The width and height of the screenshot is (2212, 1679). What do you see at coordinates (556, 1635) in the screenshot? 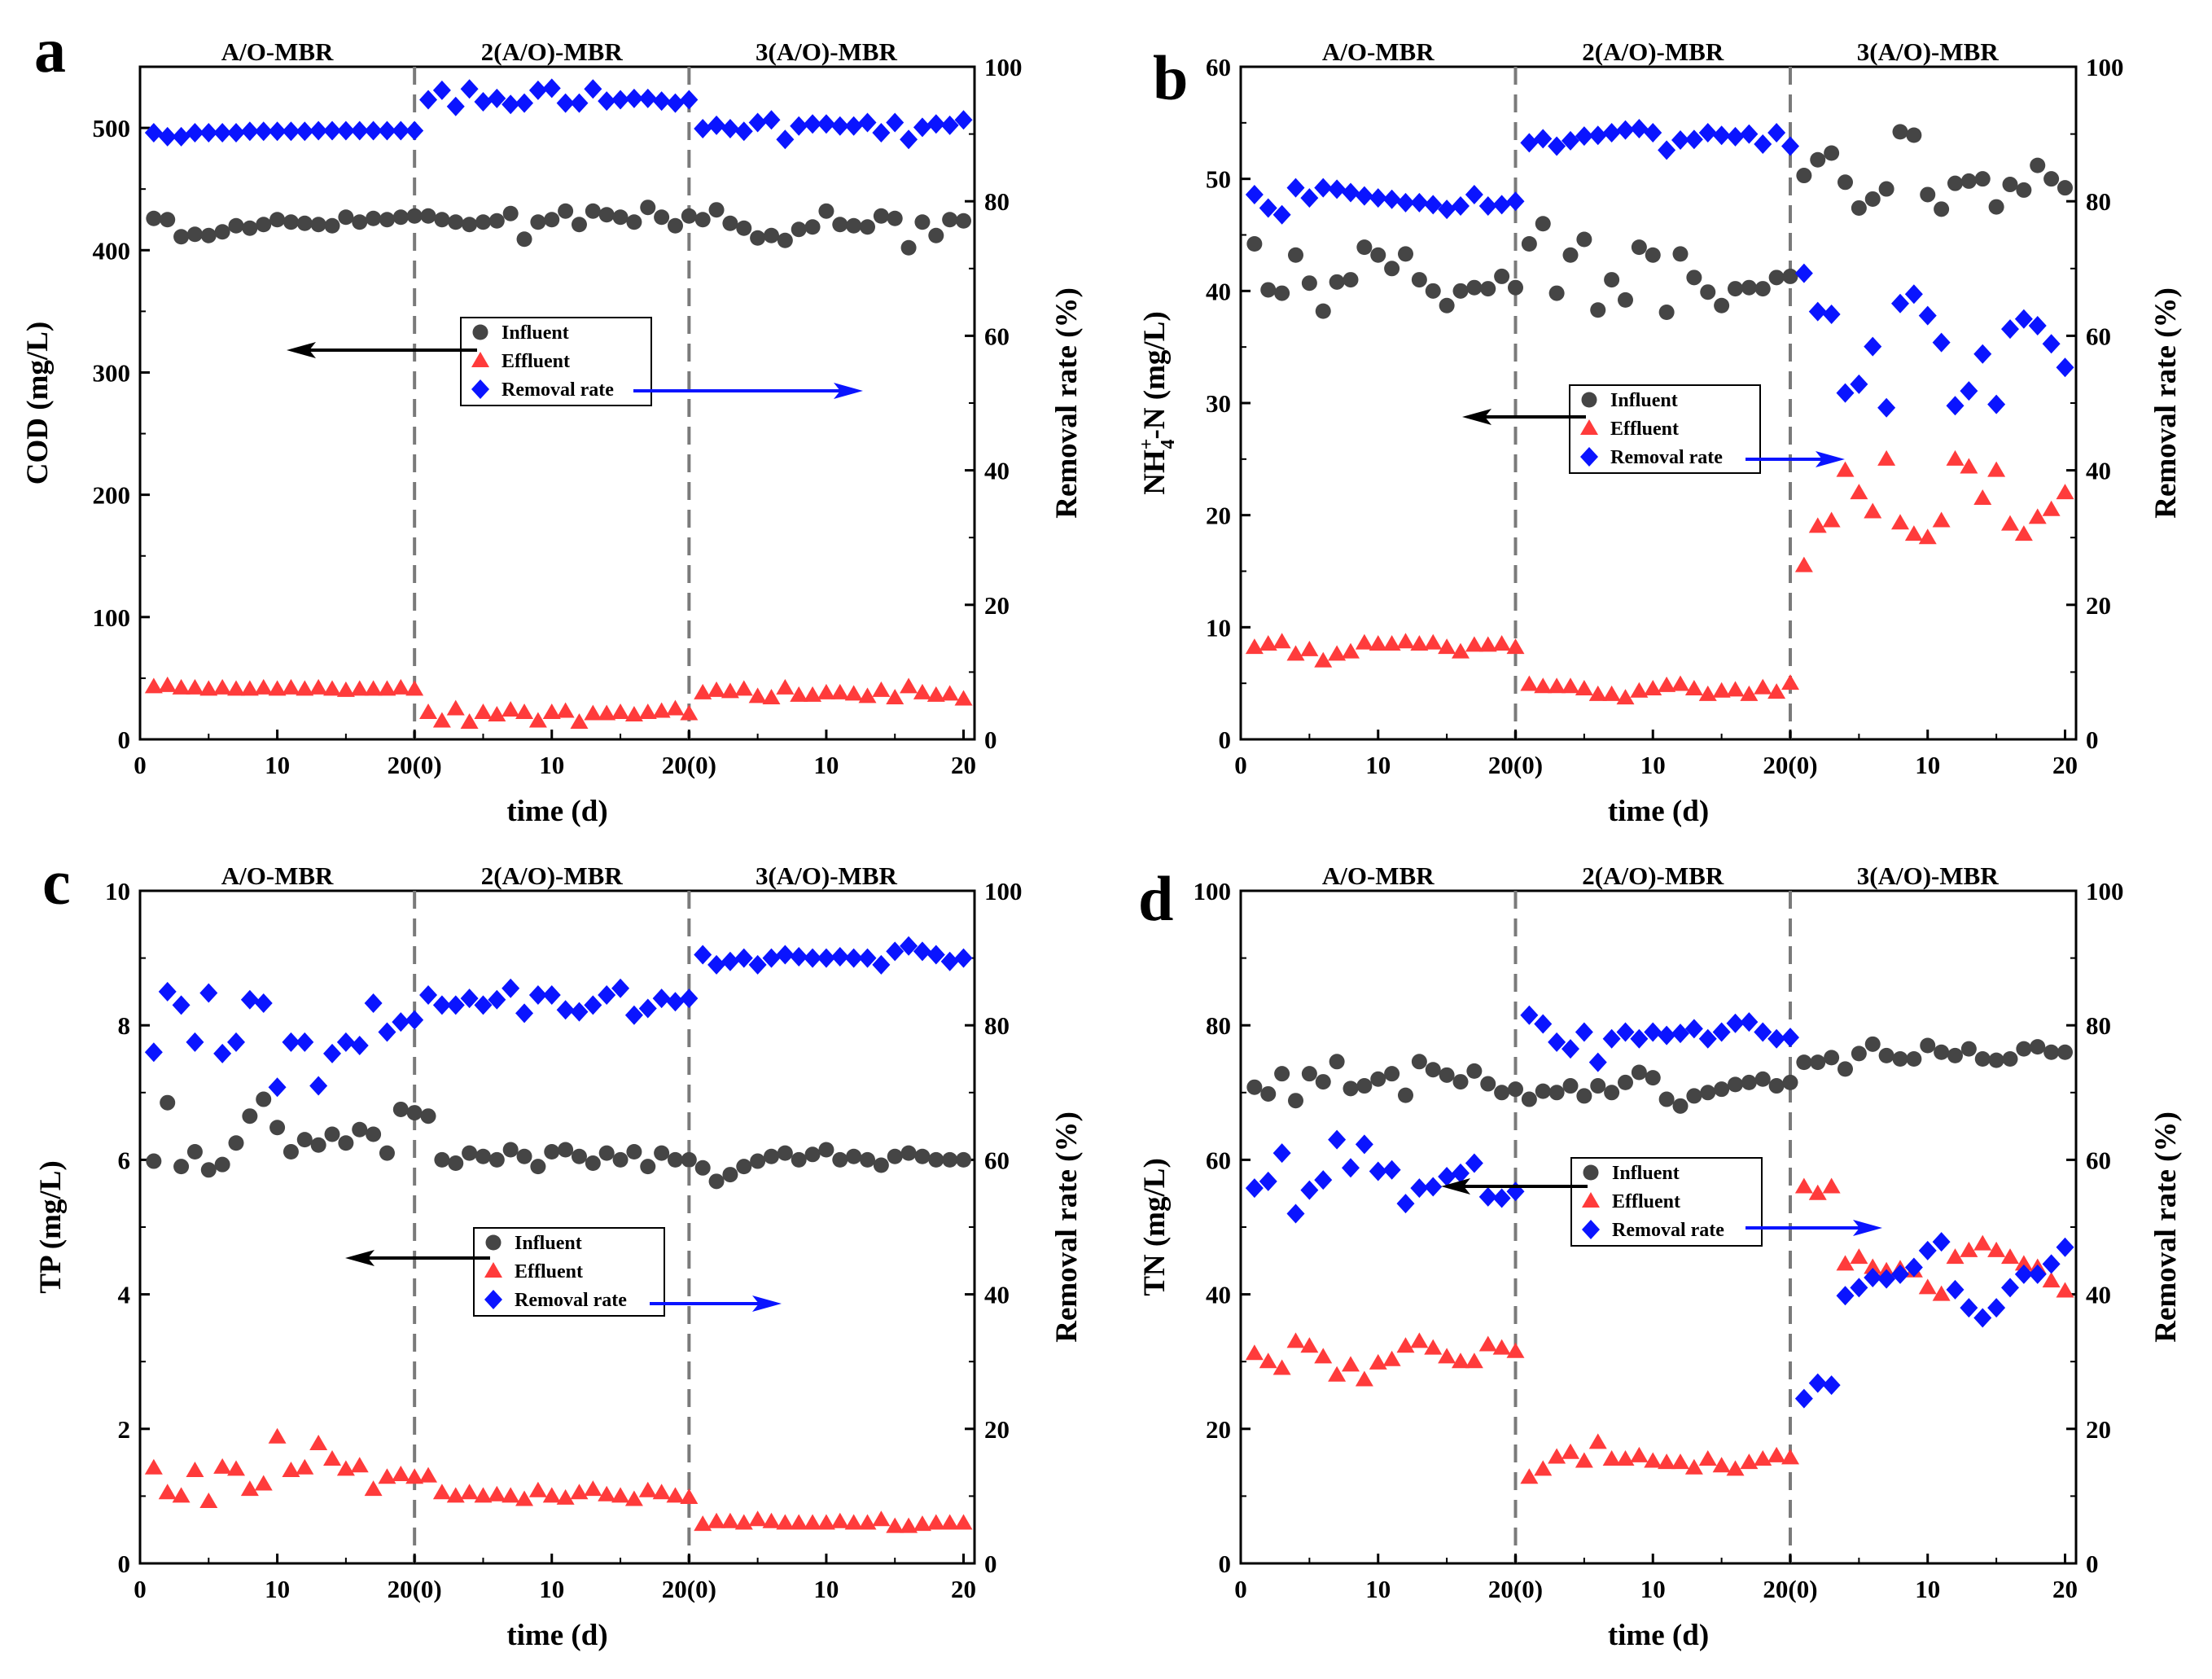
I see `x-axis-title: time (d)` at bounding box center [556, 1635].